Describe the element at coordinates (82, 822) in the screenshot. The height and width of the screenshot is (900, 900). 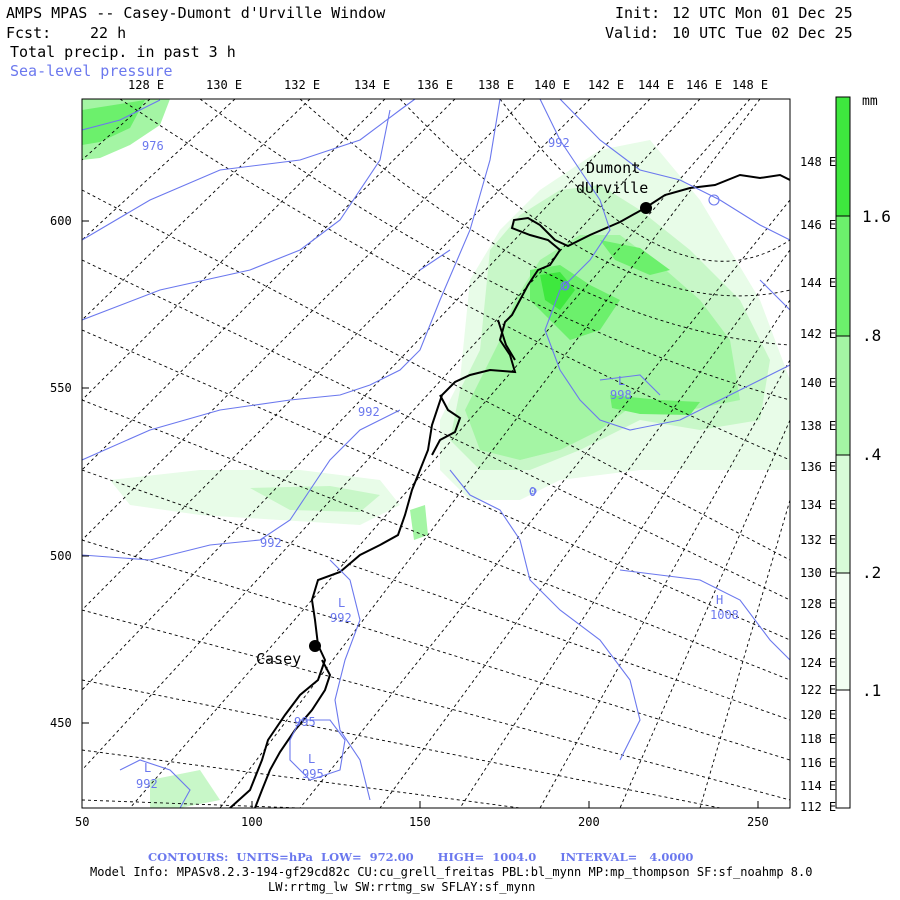
I see `x-tick: 50` at that location.